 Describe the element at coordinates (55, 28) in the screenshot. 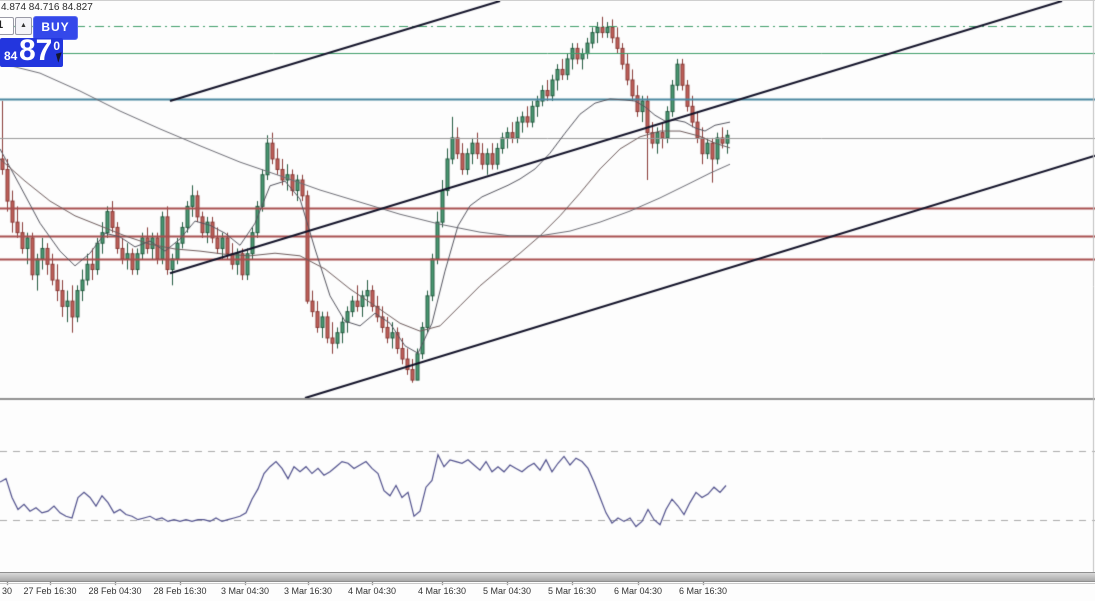

I see `buy-button: BUY` at that location.